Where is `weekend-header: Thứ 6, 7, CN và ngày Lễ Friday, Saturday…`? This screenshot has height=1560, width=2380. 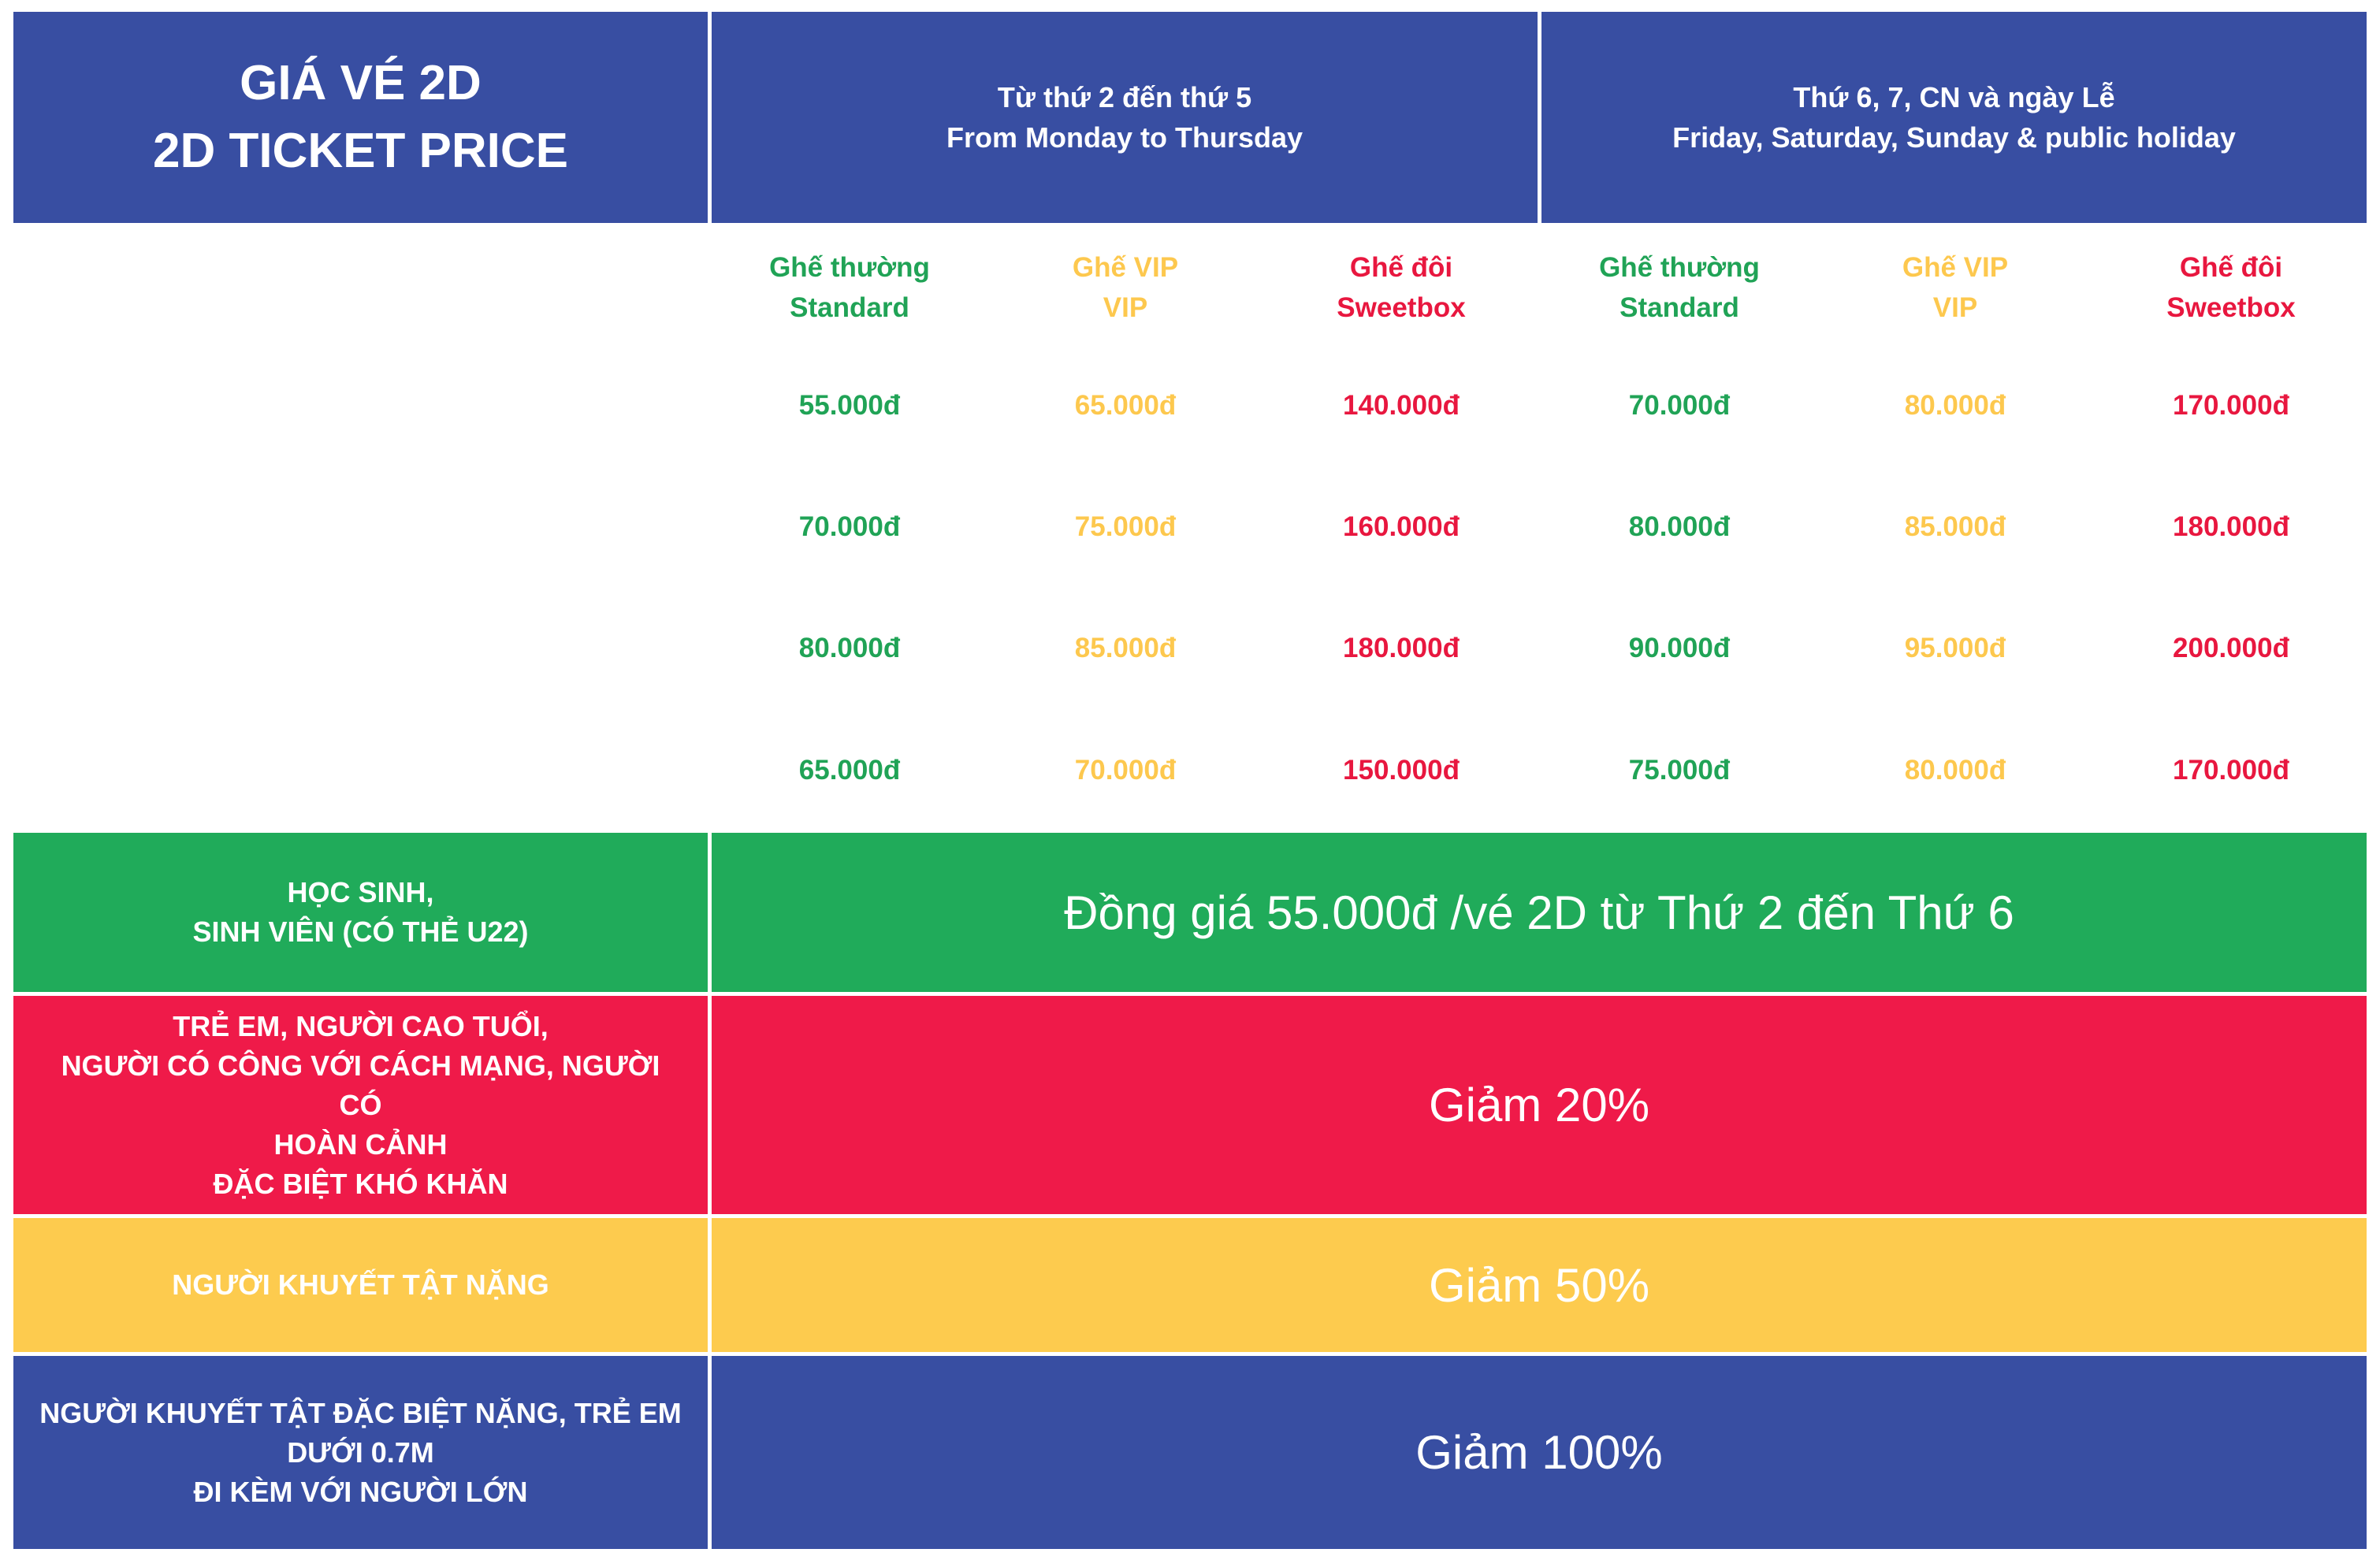 weekend-header: Thứ 6, 7, CN và ngày Lễ Friday, Saturday… is located at coordinates (1954, 117).